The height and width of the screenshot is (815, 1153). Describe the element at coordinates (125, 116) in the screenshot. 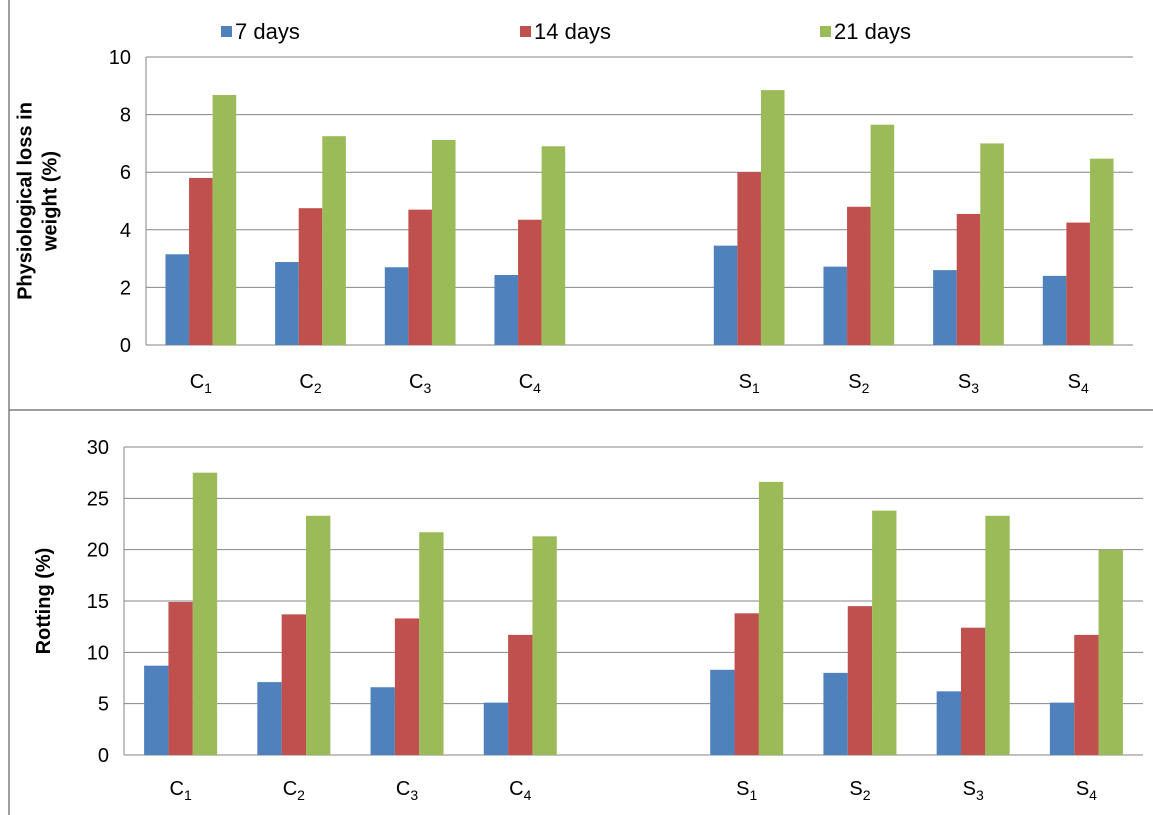

I see `y-tick-label: 8` at that location.